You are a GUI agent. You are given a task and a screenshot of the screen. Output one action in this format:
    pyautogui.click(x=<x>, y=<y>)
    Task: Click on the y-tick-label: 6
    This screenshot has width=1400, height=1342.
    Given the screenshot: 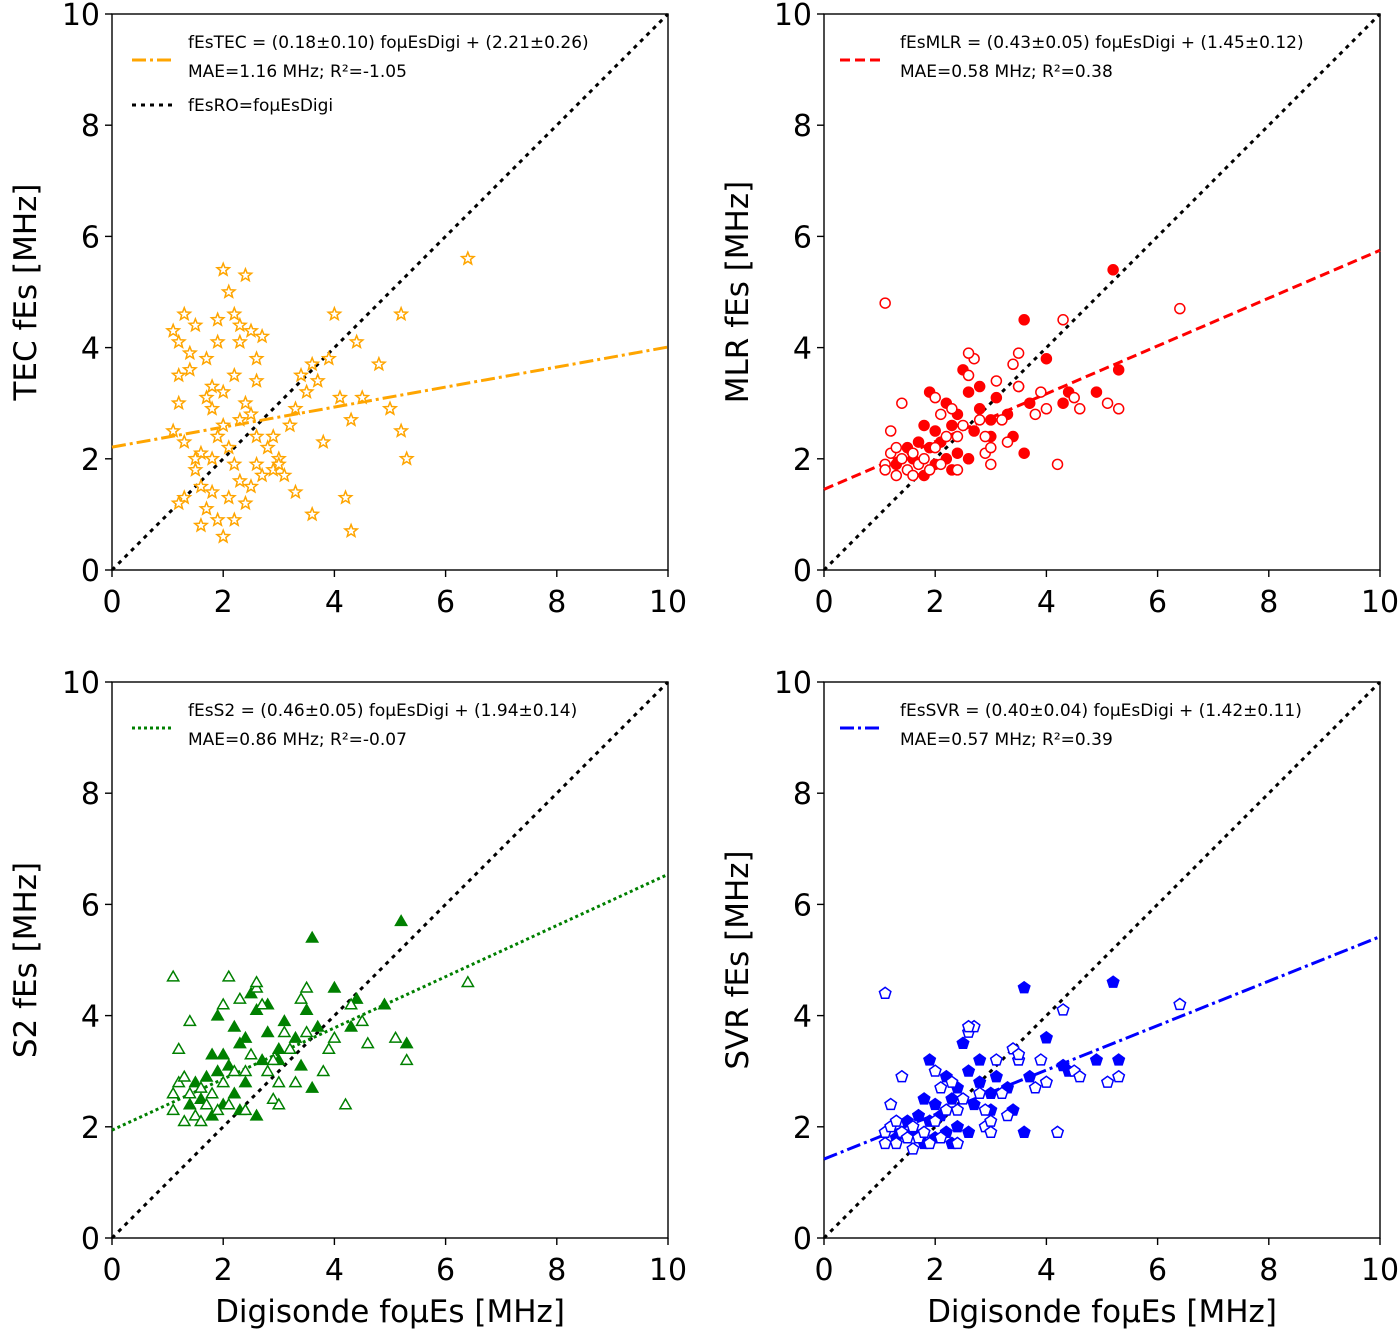 What is the action you would take?
    pyautogui.click(x=802, y=905)
    